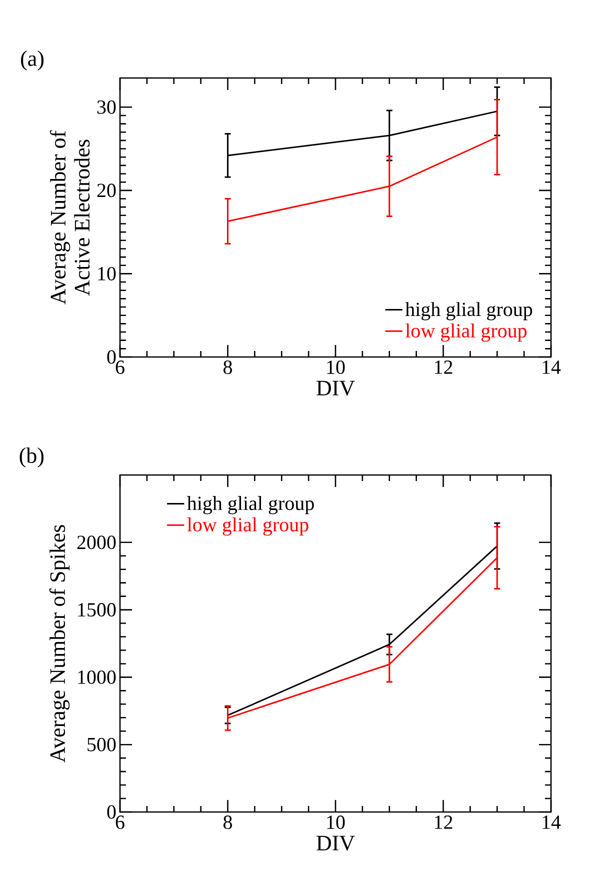 The height and width of the screenshot is (877, 605). I want to click on y-tick-label: 30, so click(106, 107).